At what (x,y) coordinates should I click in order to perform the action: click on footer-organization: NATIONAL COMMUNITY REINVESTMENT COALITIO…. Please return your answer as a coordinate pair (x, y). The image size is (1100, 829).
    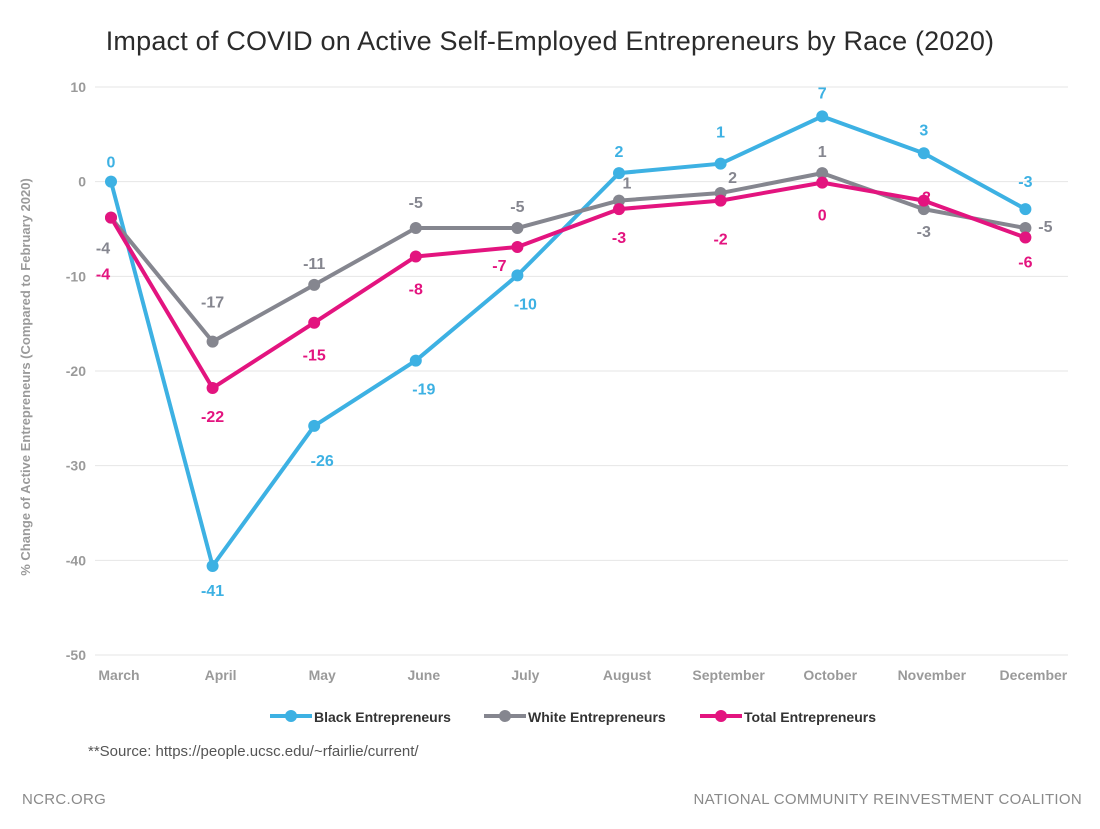
    Looking at the image, I should click on (887, 799).